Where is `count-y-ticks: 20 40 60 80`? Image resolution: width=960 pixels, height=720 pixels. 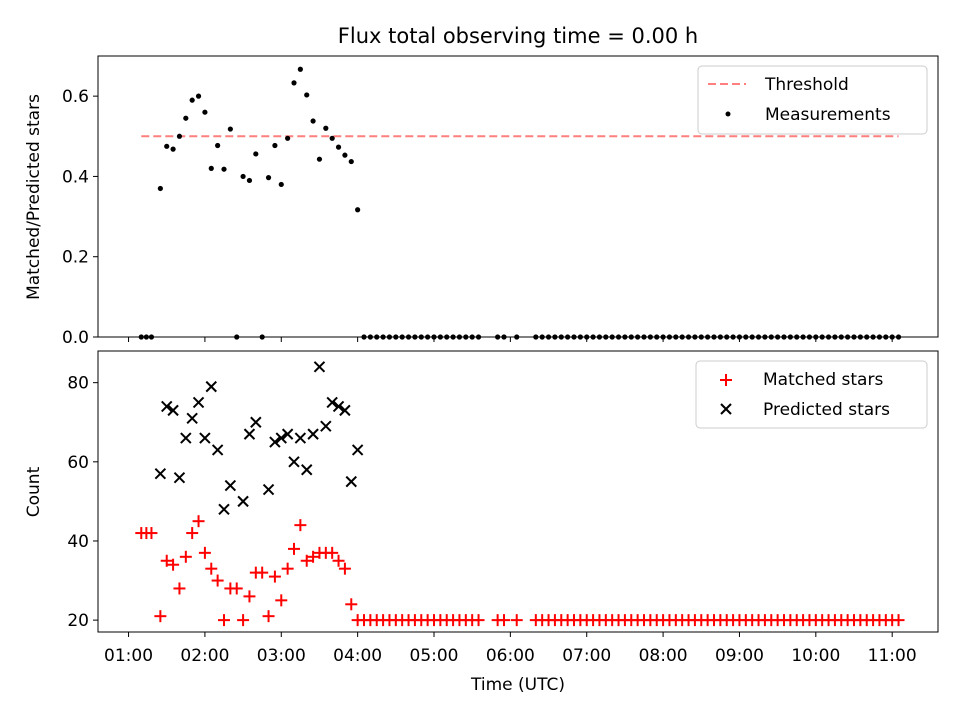 count-y-ticks: 20 40 60 80 is located at coordinates (82, 502).